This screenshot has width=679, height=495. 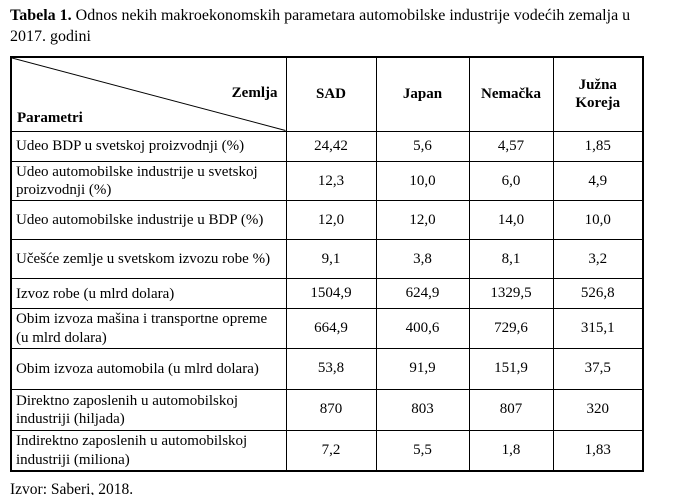 I want to click on row-value: 624,9, so click(x=422, y=294).